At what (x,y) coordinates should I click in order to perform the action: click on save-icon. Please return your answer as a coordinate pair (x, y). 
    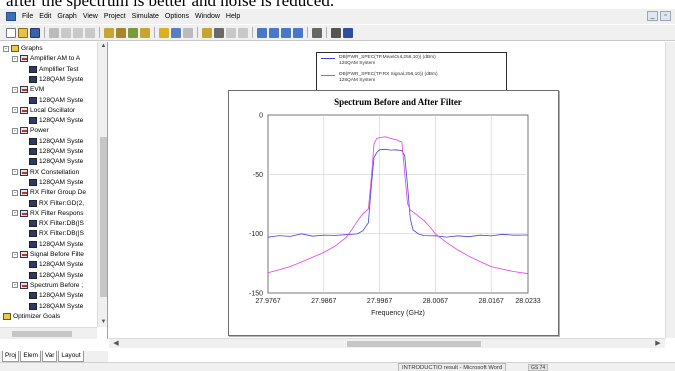
    Looking at the image, I should click on (35, 32).